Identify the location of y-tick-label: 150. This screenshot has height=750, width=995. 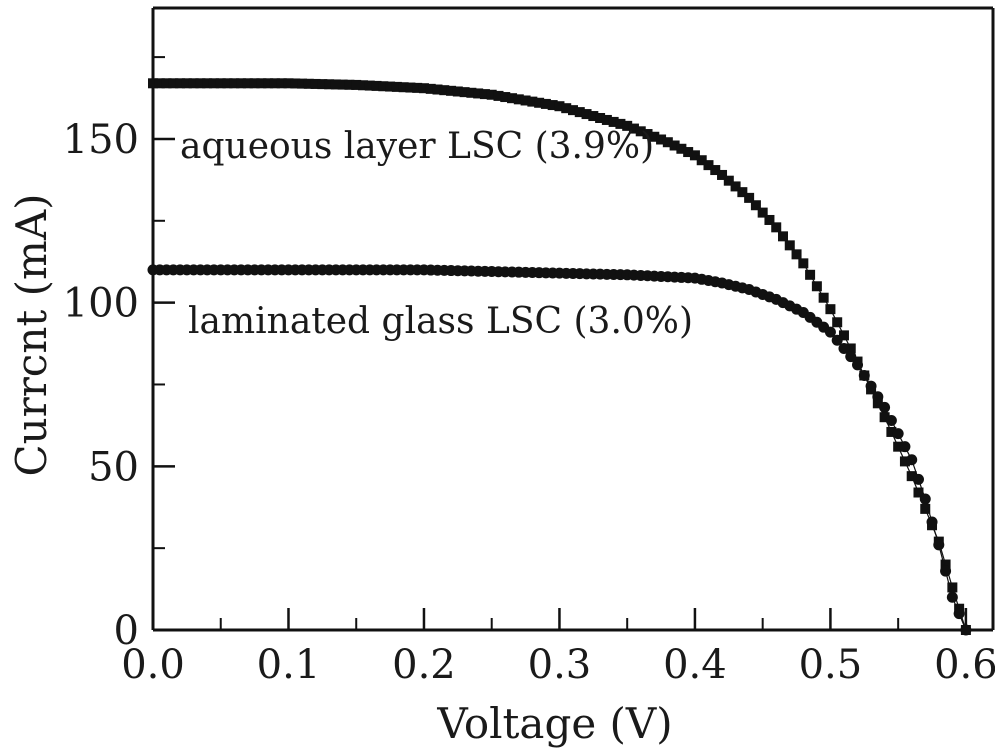
(101, 140).